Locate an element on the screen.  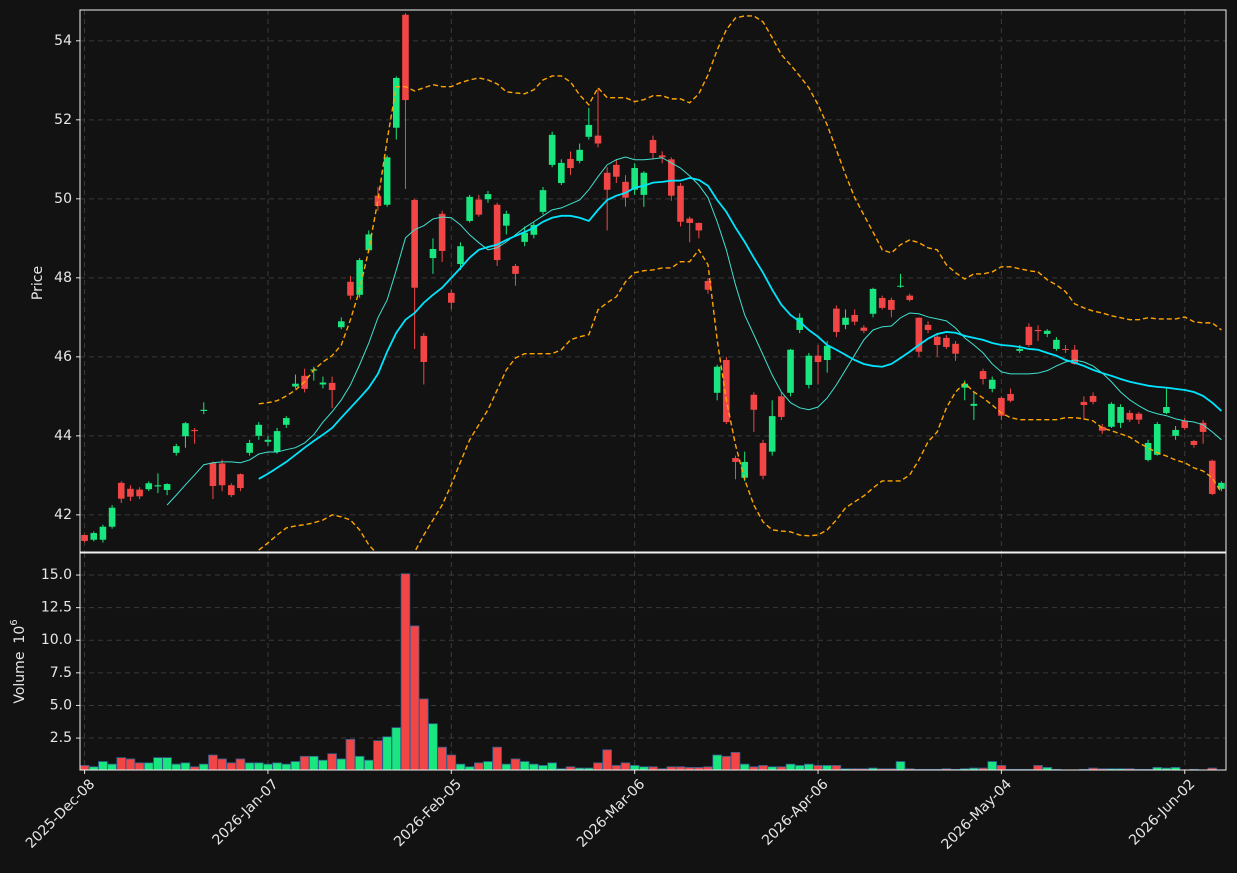
y-axis-label: Volume 106 is located at coordinates (18, 661).